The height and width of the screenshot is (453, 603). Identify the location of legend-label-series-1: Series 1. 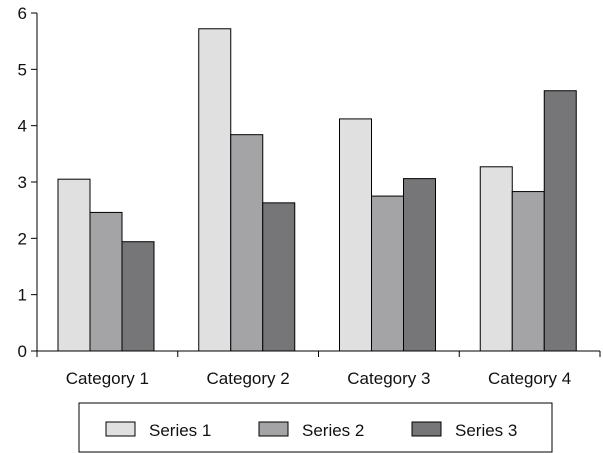
(180, 430).